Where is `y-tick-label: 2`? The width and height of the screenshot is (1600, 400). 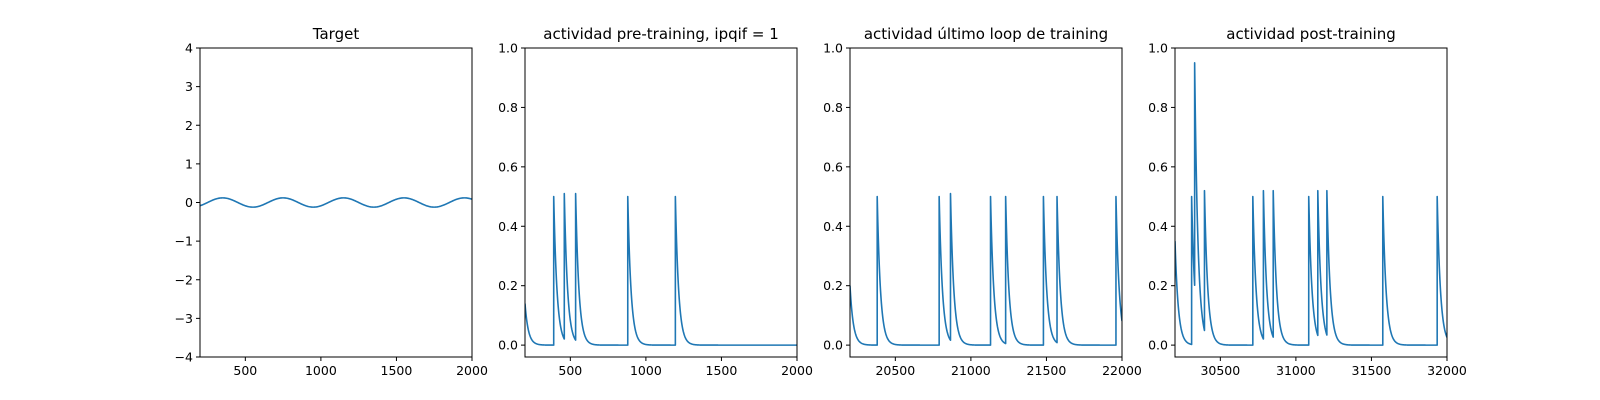 y-tick-label: 2 is located at coordinates (189, 125).